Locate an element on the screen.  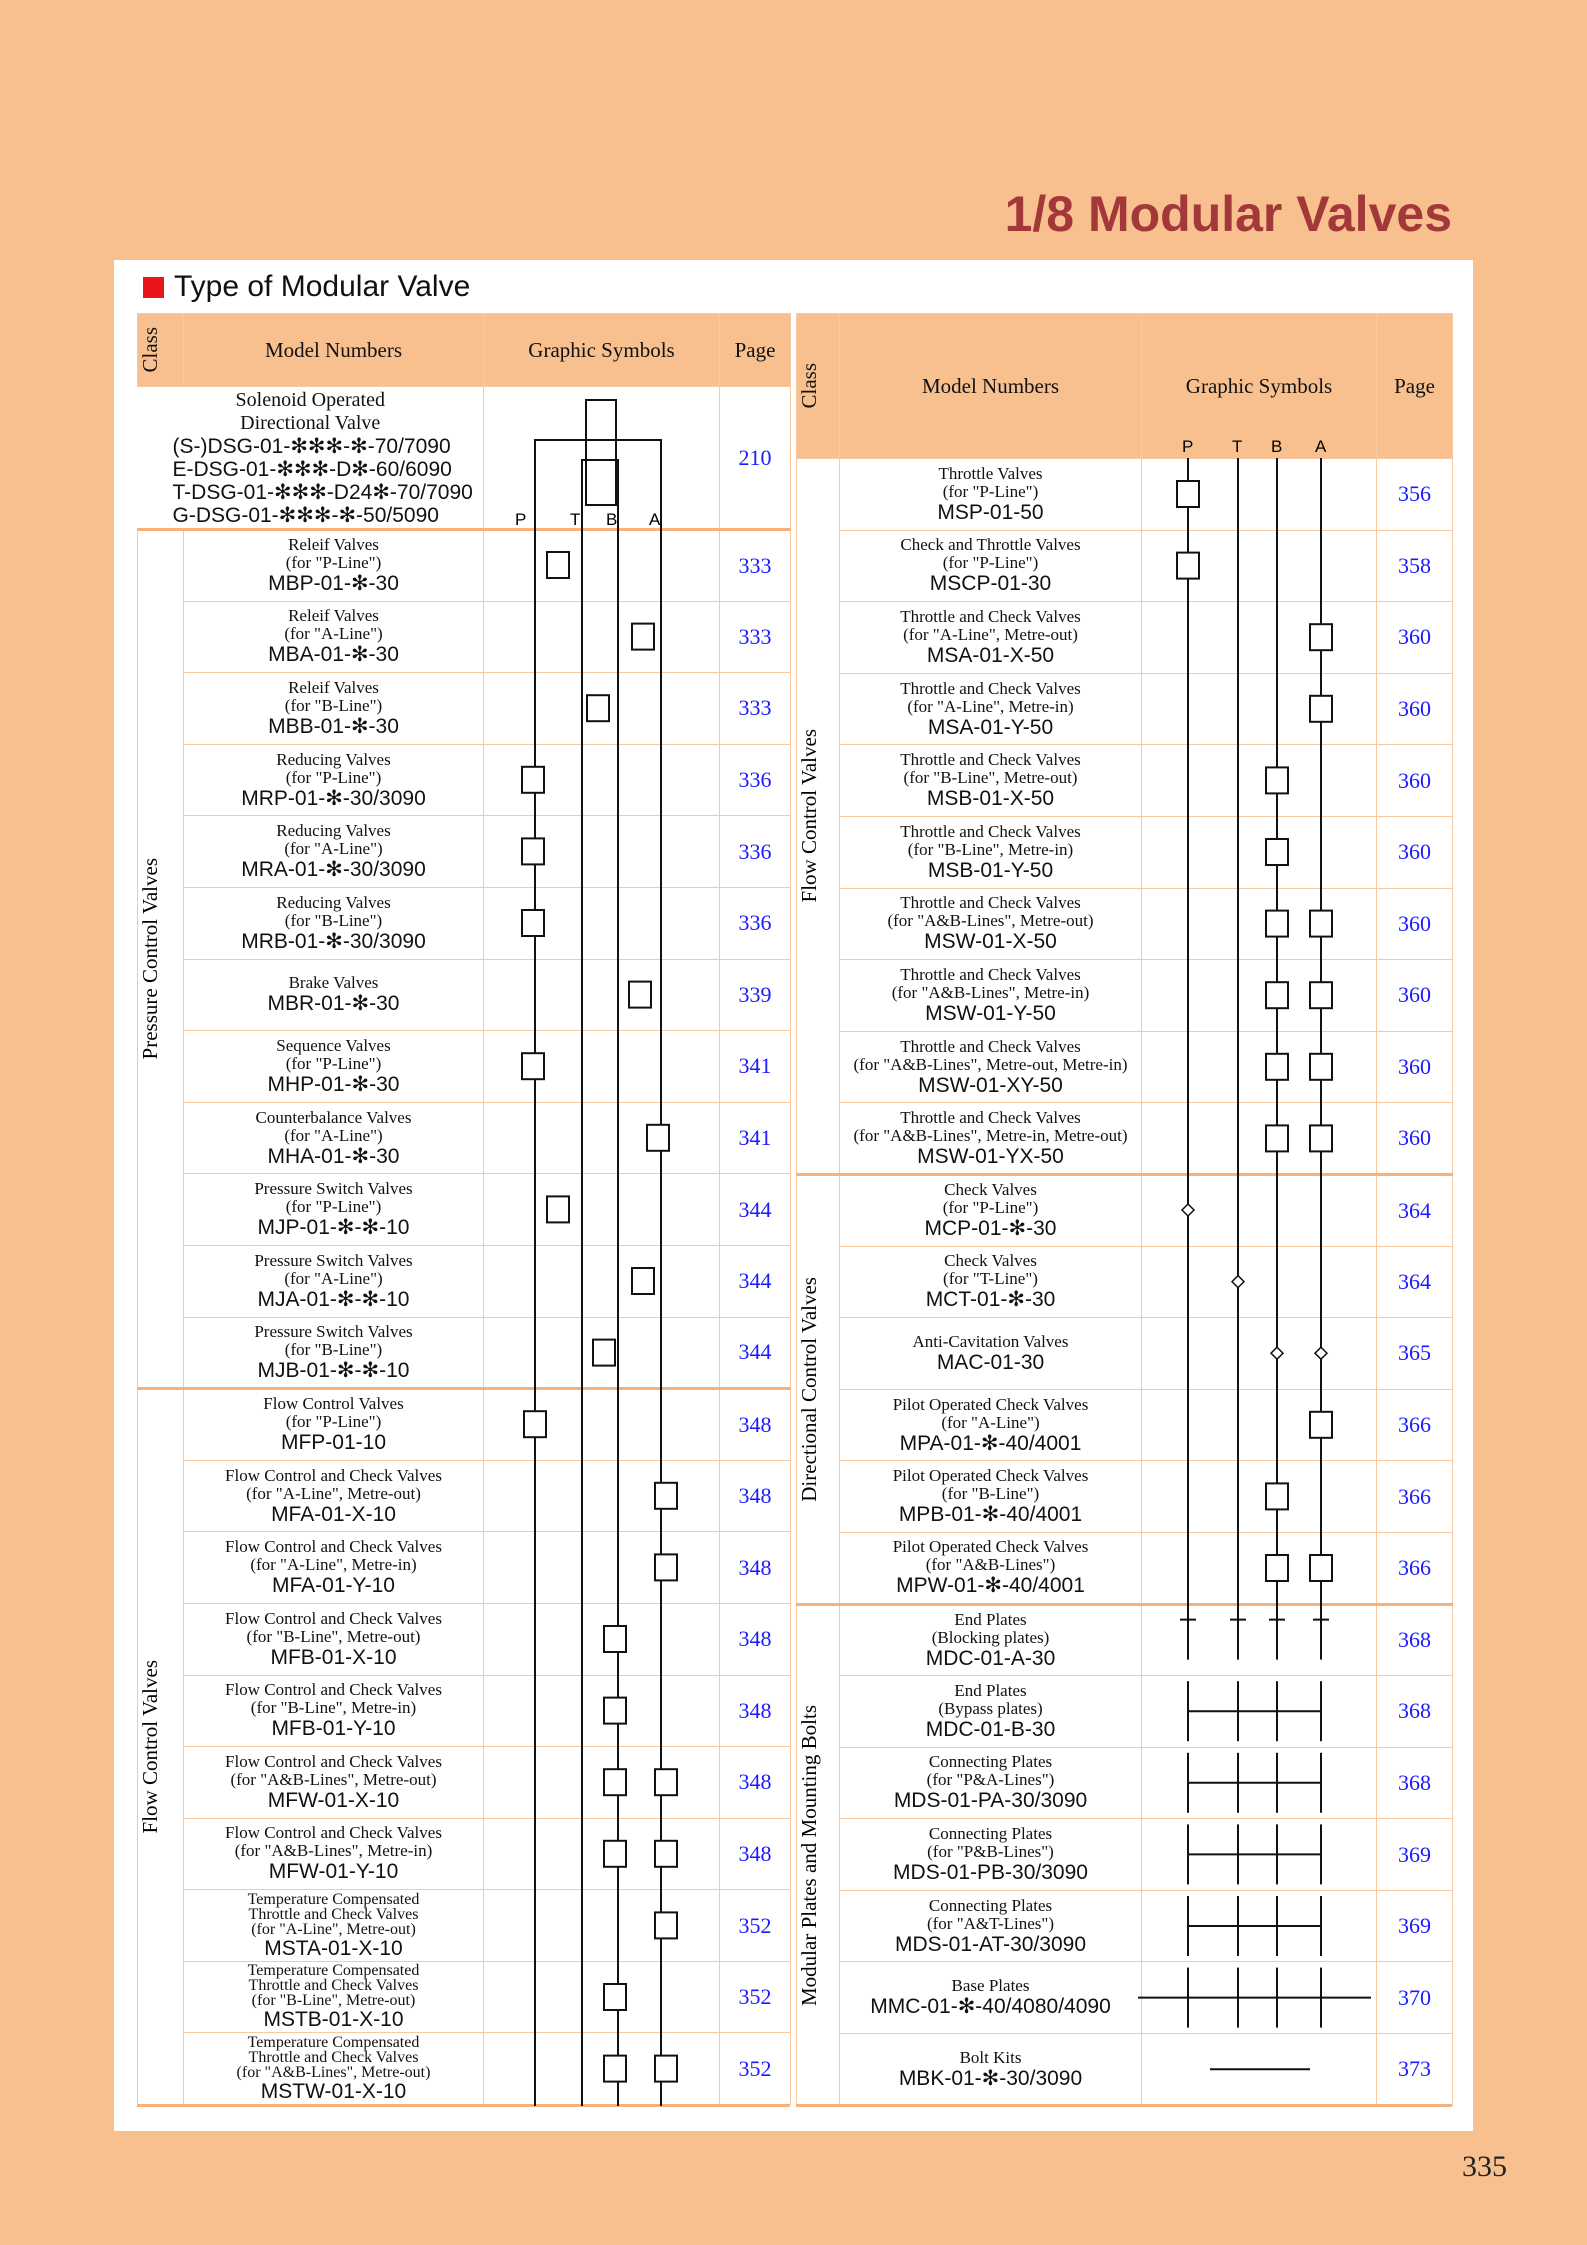
page-link: 358 is located at coordinates (1414, 566).